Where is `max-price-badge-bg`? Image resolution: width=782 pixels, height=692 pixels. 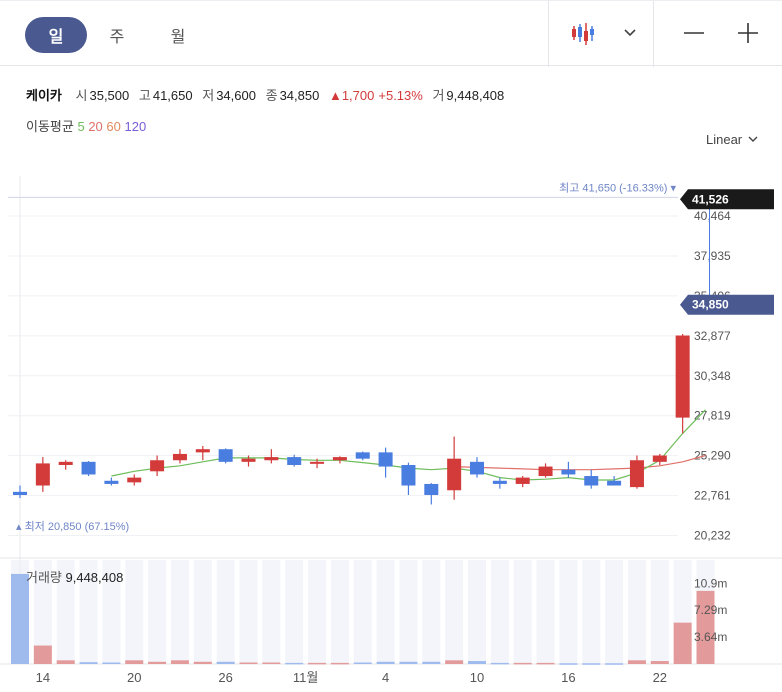
max-price-badge-bg is located at coordinates (727, 199).